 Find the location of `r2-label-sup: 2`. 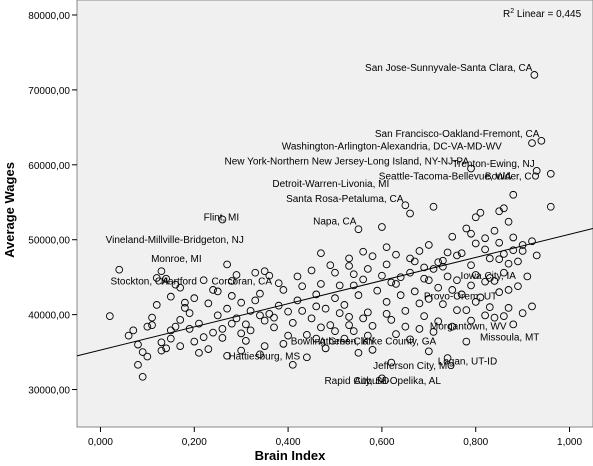

r2-label-sup: 2 is located at coordinates (512, 11).